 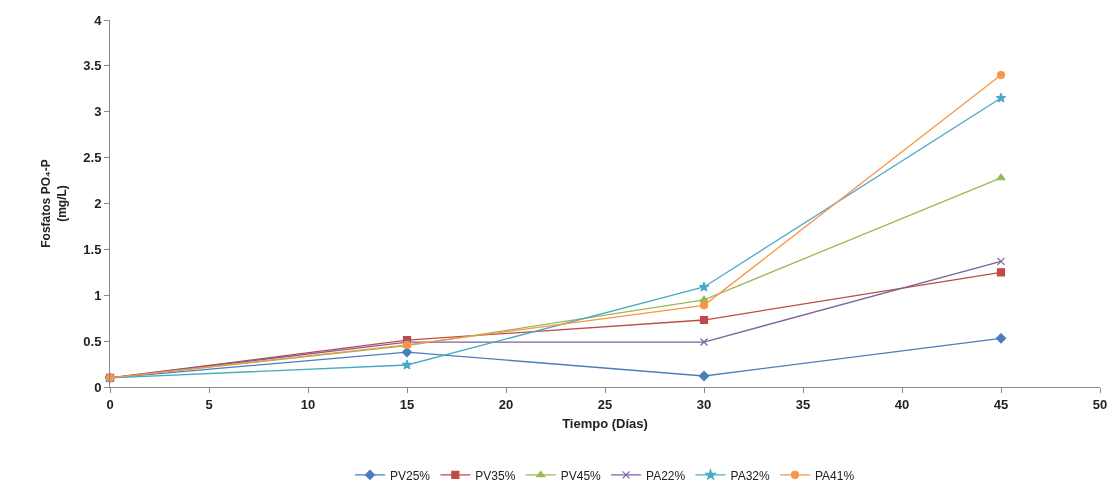 What do you see at coordinates (98, 204) in the screenshot?
I see `y-tick-label: 2` at bounding box center [98, 204].